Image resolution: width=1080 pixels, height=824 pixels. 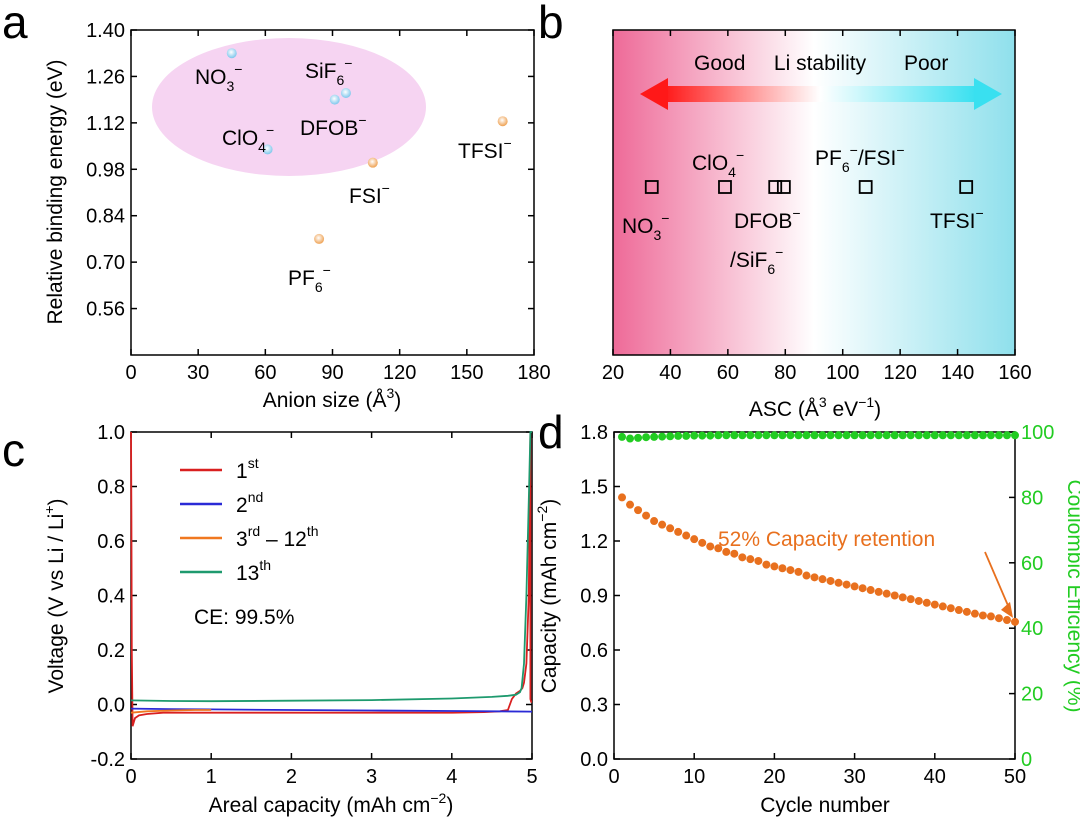 I want to click on y-right-tick-label: 20, so click(x=1032, y=695).